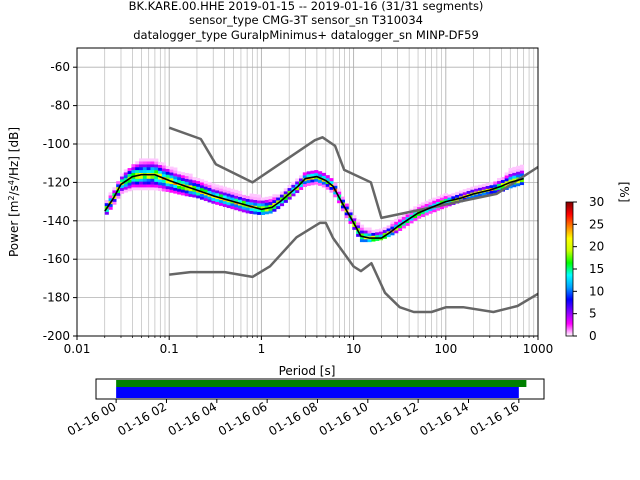  Describe the element at coordinates (142, 418) in the screenshot. I see `timeline-tick-label: 01-16 02` at that location.